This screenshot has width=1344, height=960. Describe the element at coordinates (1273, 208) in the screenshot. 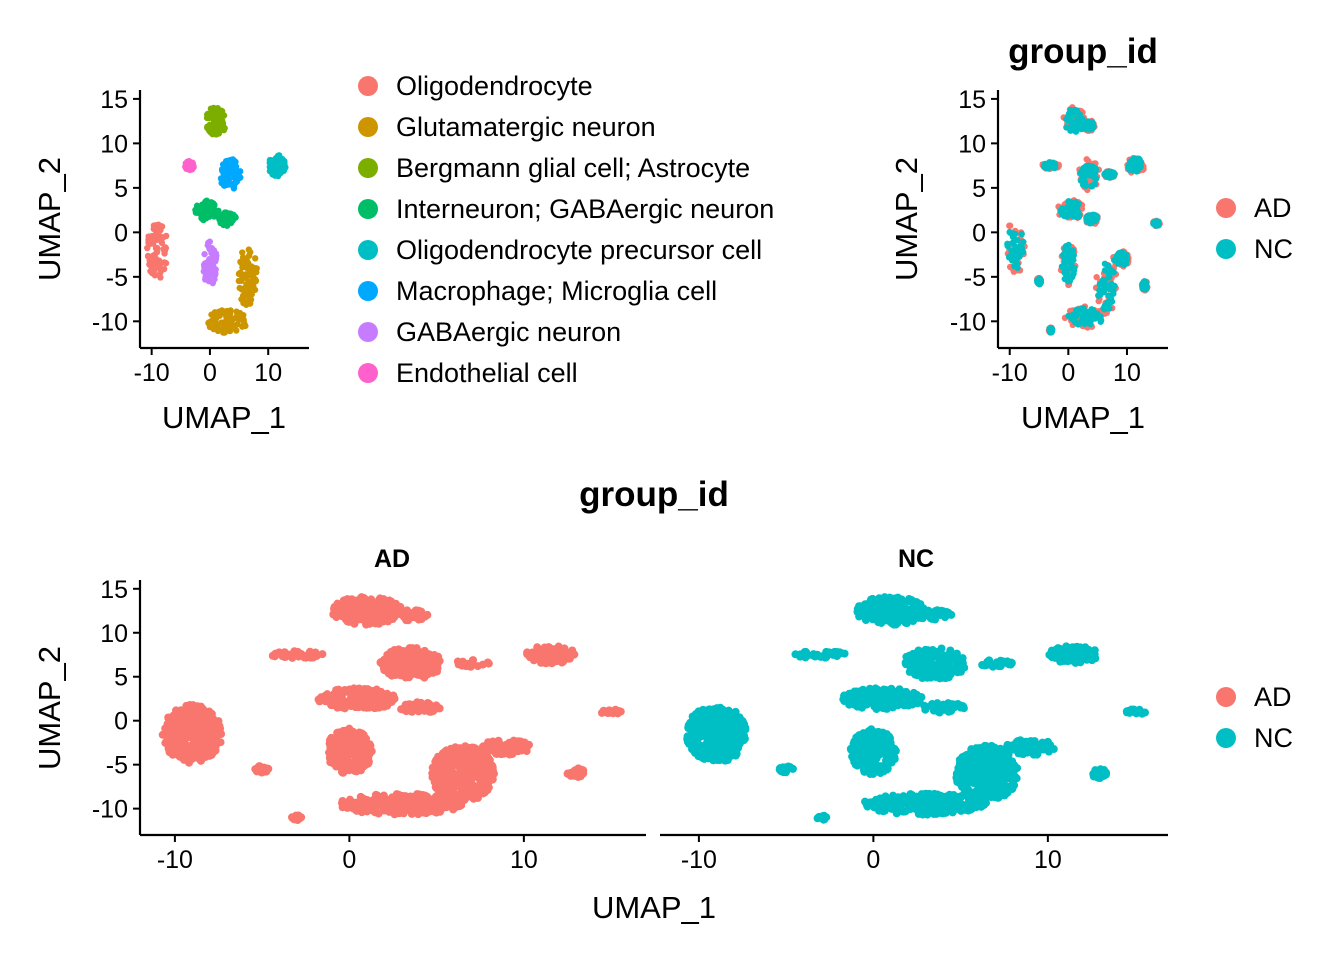

I see `legend-label: AD` at that location.